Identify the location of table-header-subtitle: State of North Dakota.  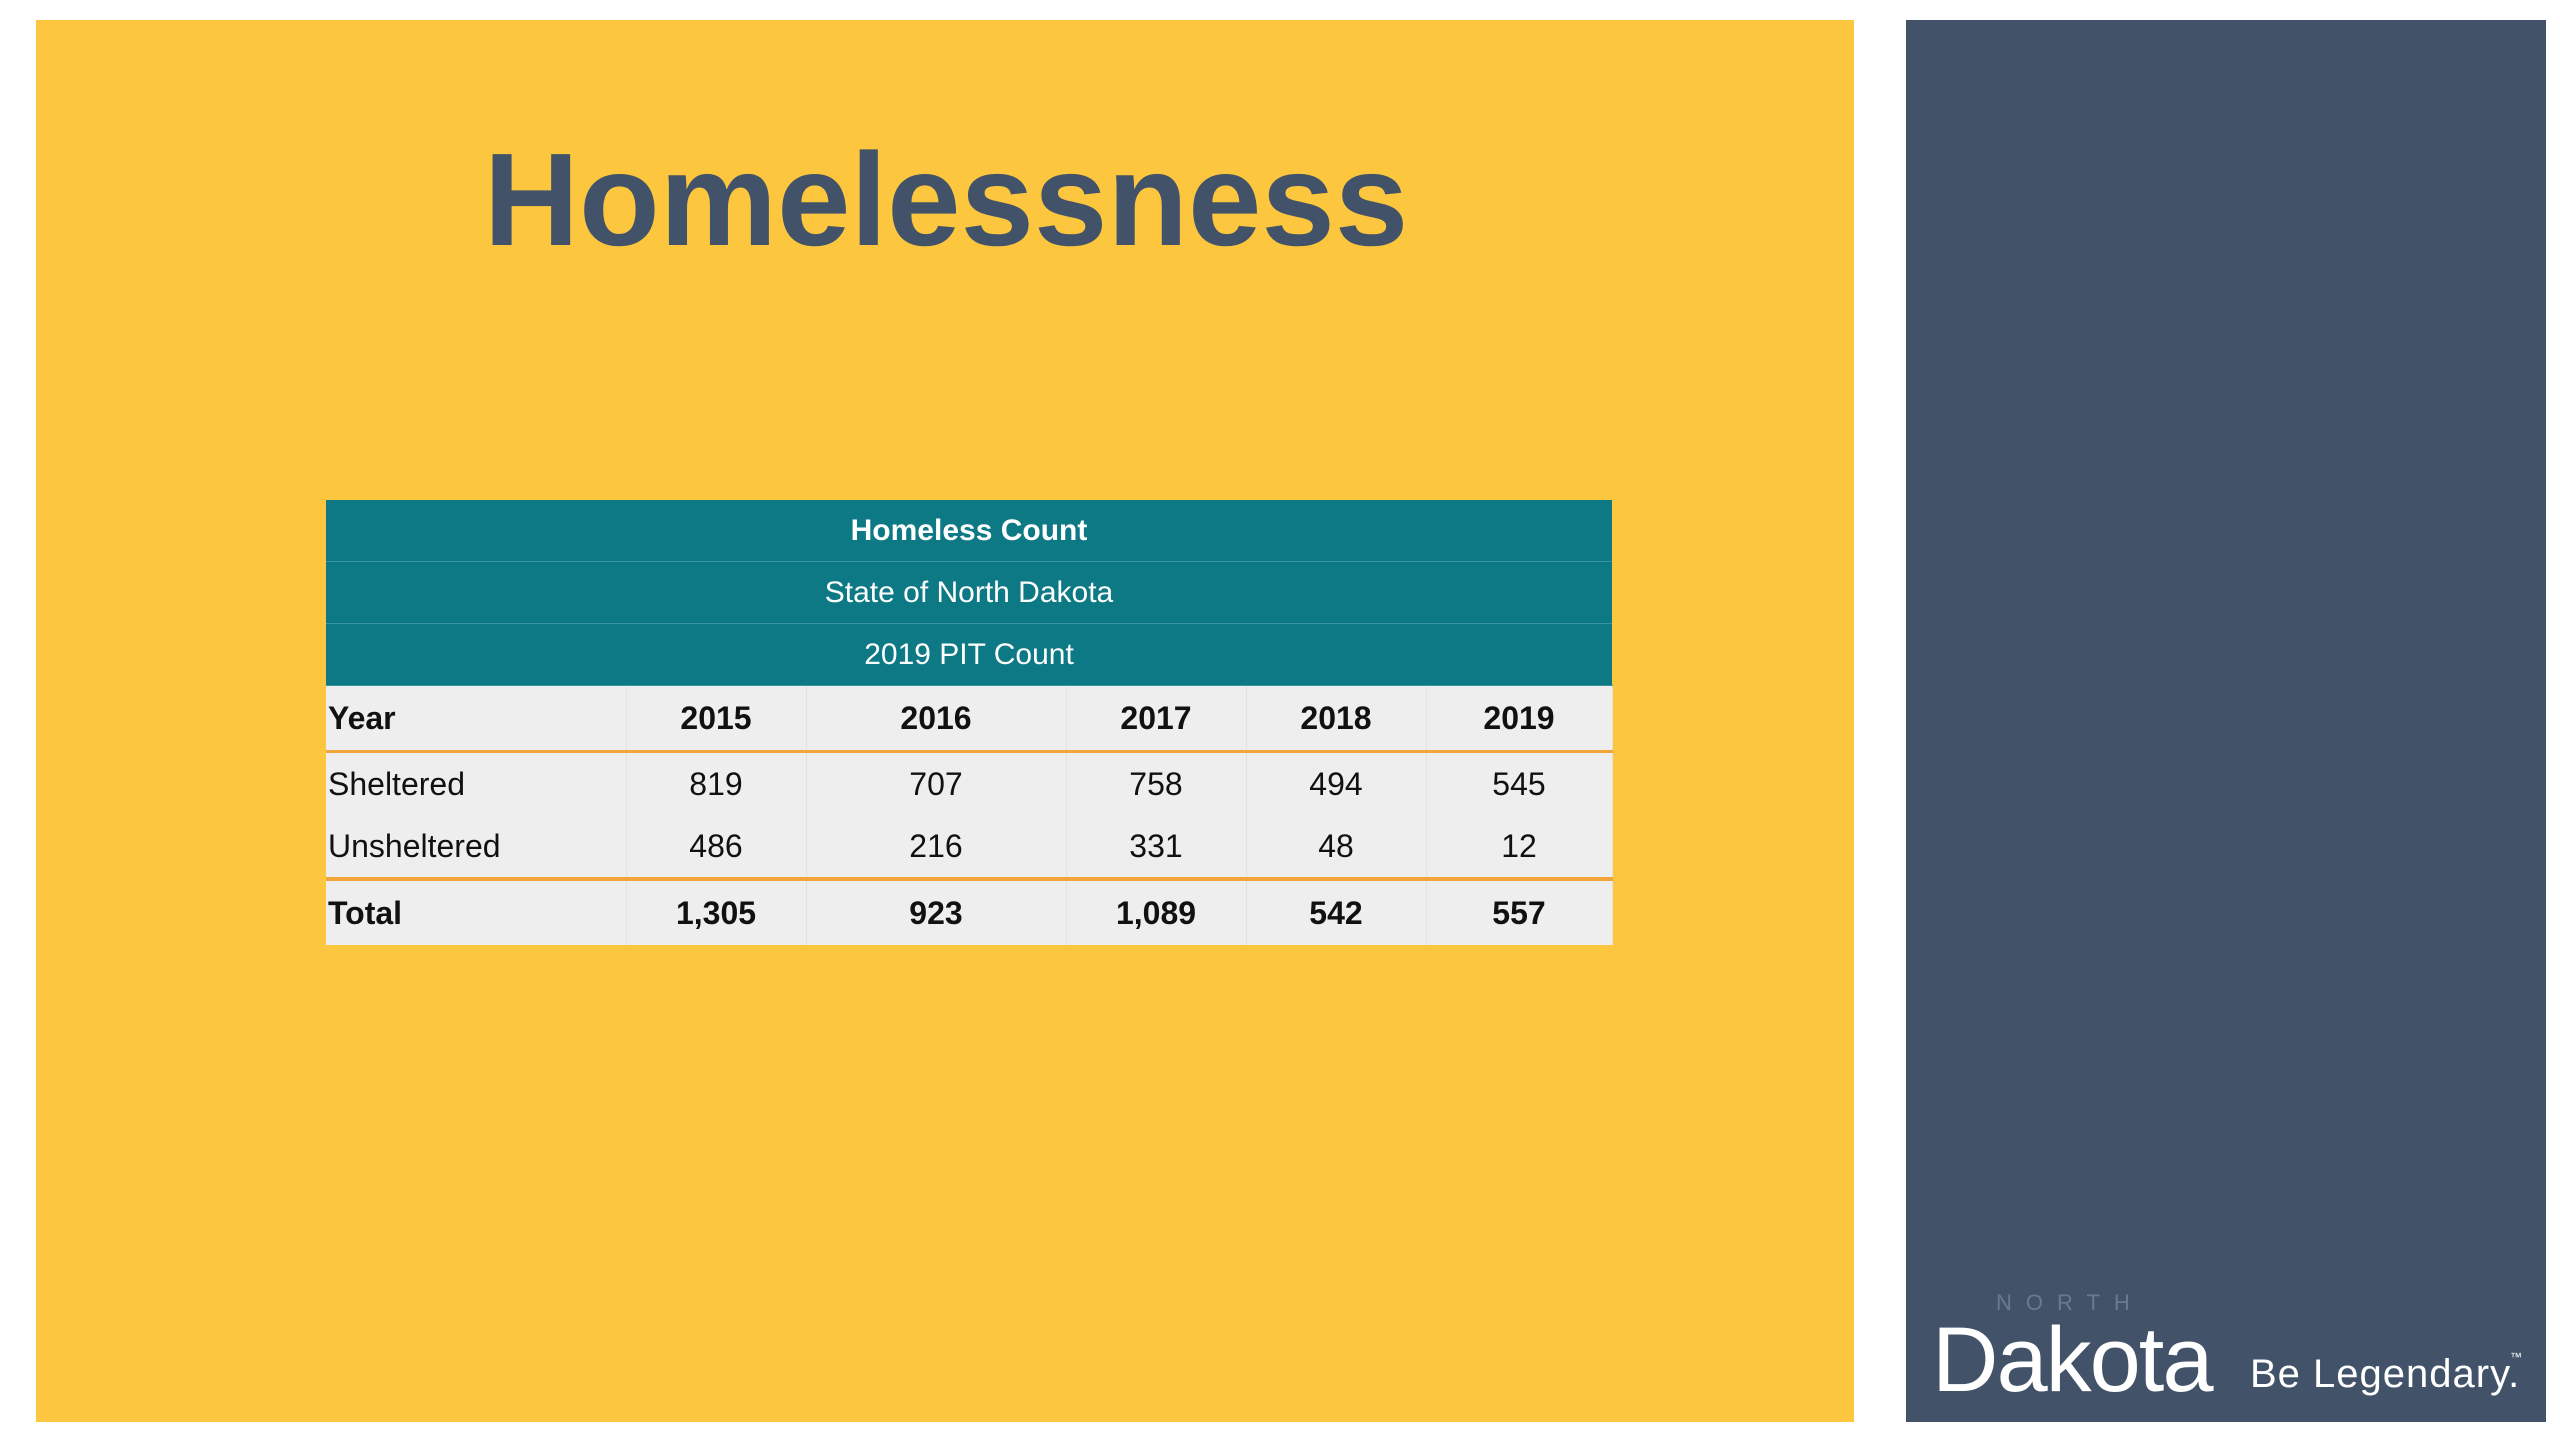
(969, 592).